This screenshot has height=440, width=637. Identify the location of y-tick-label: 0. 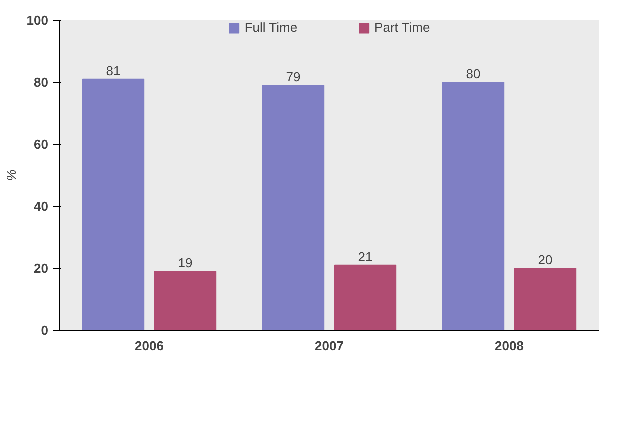
(45, 330).